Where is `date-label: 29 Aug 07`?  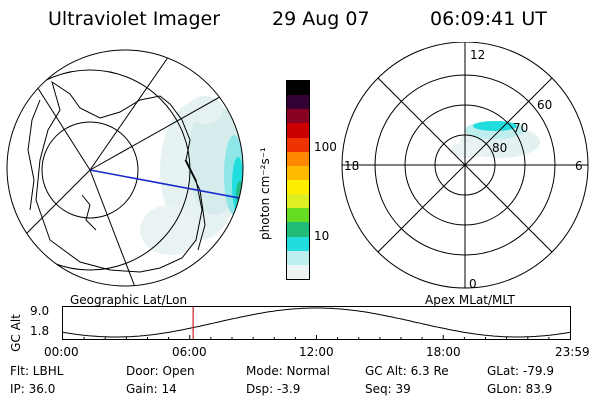 date-label: 29 Aug 07 is located at coordinates (321, 19).